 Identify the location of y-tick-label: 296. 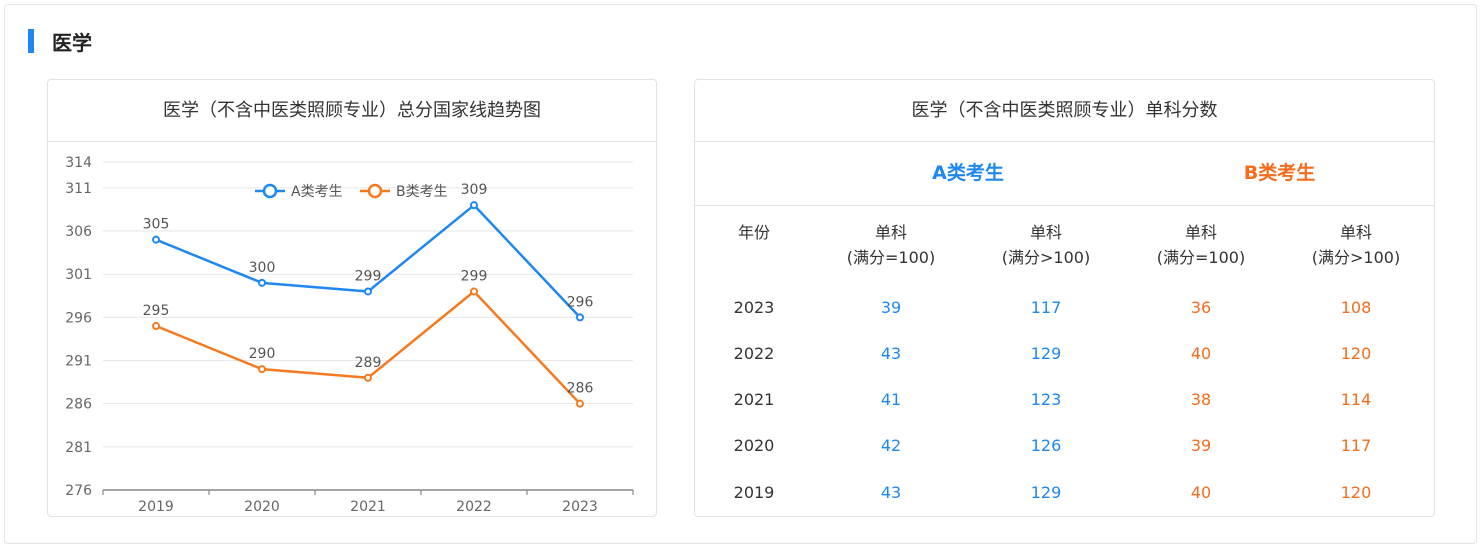
(78, 318).